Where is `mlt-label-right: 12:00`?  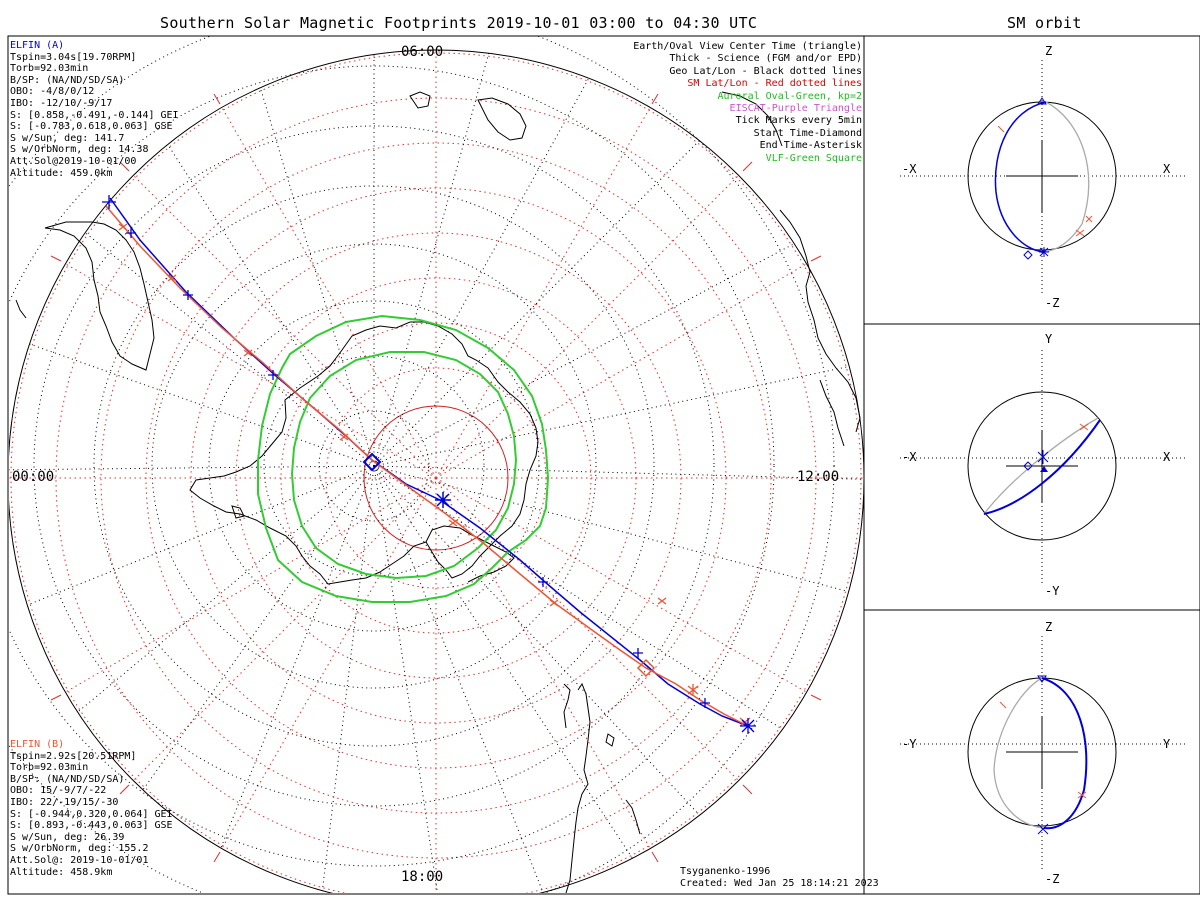
mlt-label-right: 12:00 is located at coordinates (818, 477).